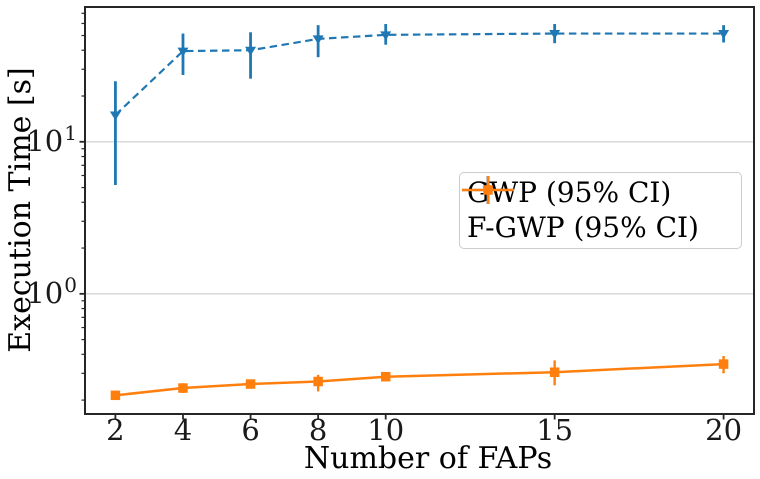 This screenshot has height=479, width=760. I want to click on y-tick-label: 10¹, so click(51, 139).